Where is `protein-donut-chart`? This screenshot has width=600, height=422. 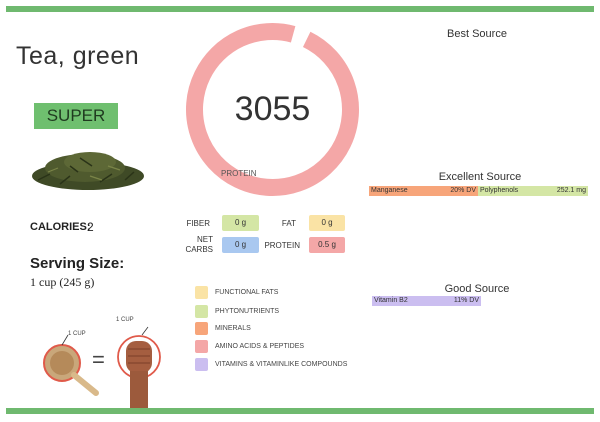
protein-donut-chart is located at coordinates (272, 109).